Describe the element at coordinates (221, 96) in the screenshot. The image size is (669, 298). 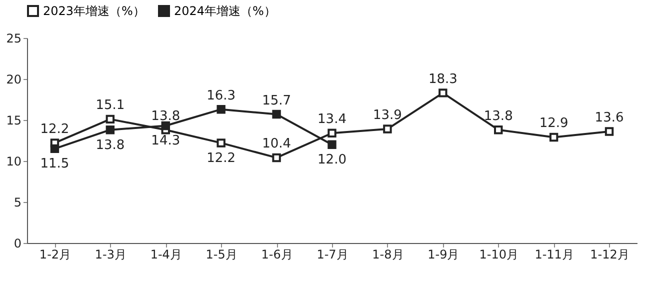
I see `data-label: 16.3` at that location.